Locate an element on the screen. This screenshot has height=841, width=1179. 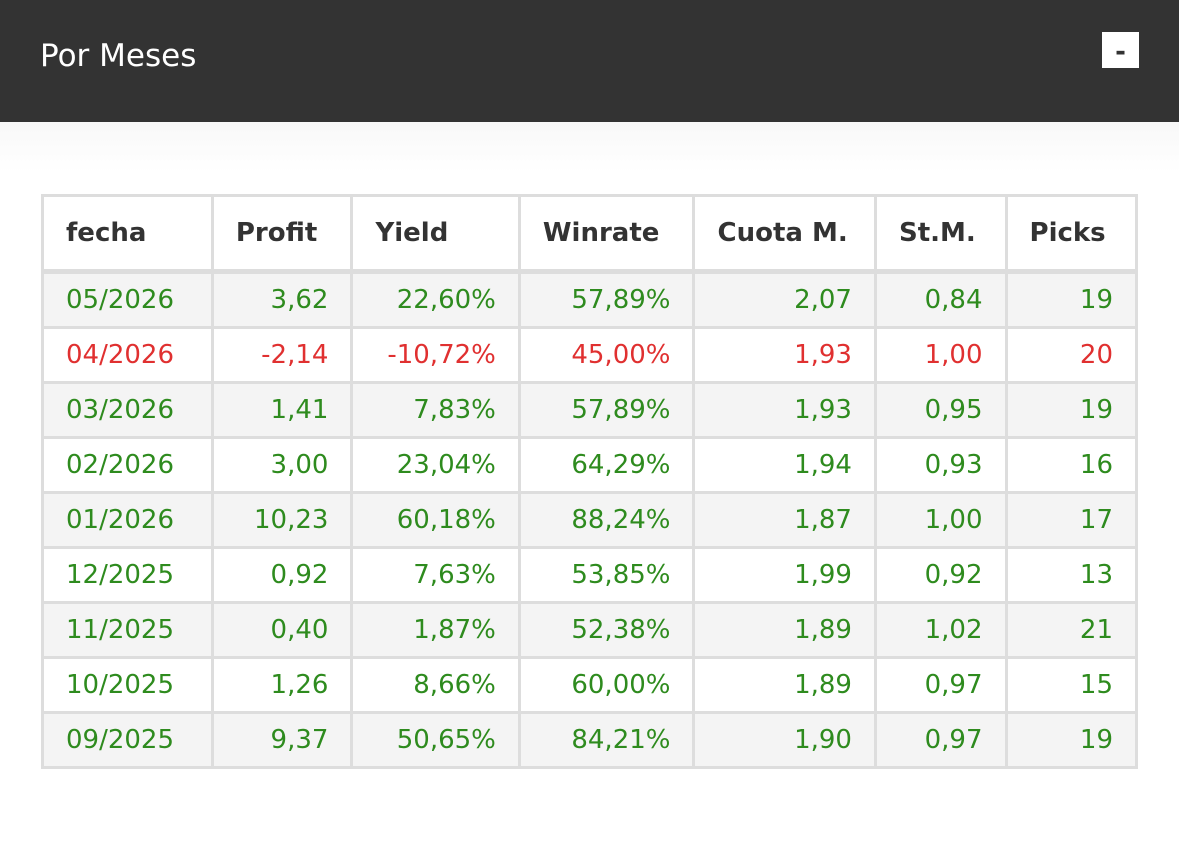
table-row: 11/2025 0,40 1,87% 52,38% 1,89 1,02 21 is located at coordinates (590, 630).